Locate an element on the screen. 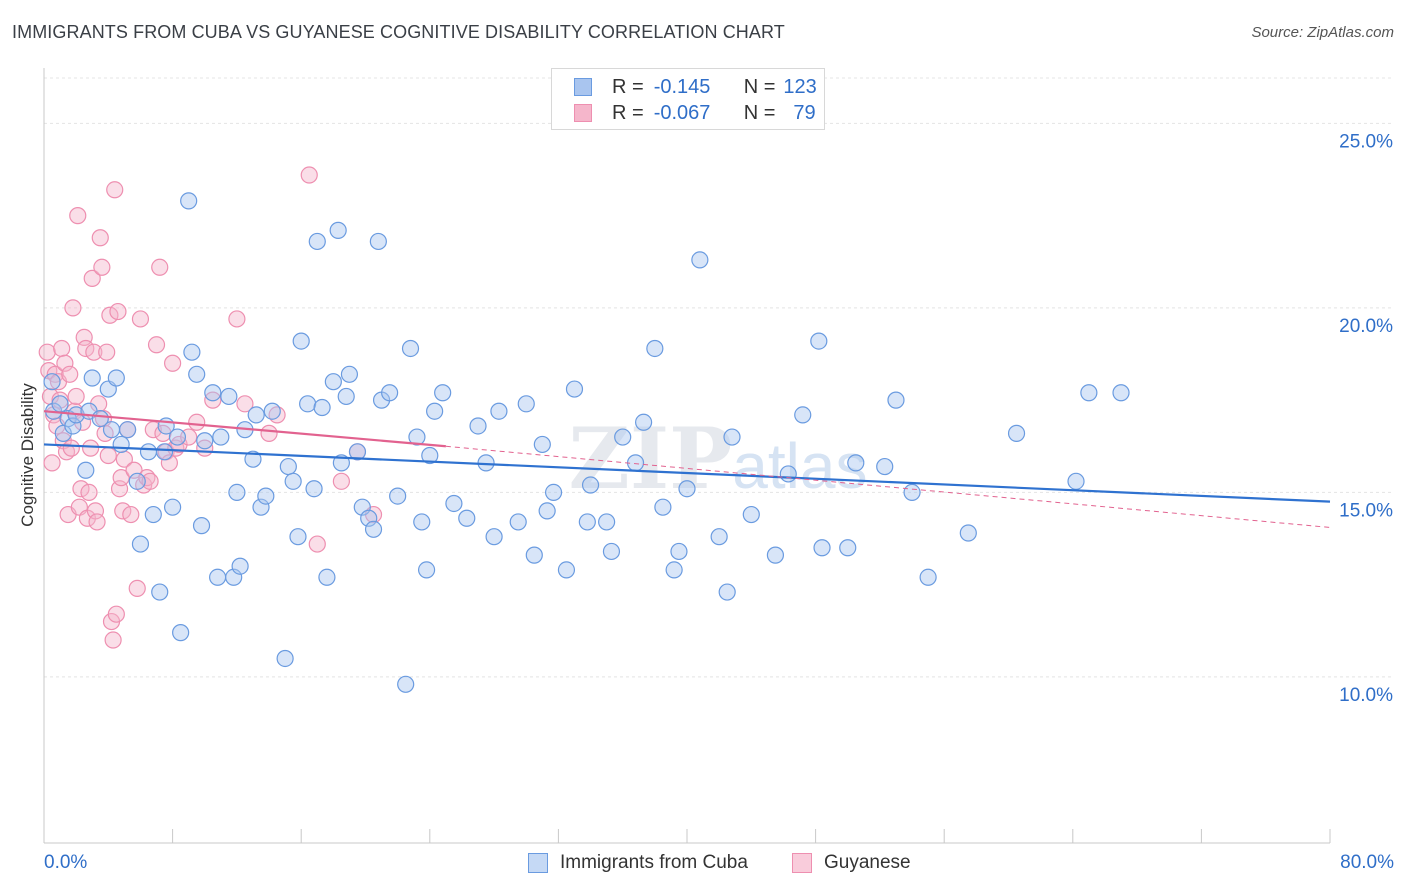 This screenshot has height=892, width=1406. cuba-legend-swatch is located at coordinates (538, 863).